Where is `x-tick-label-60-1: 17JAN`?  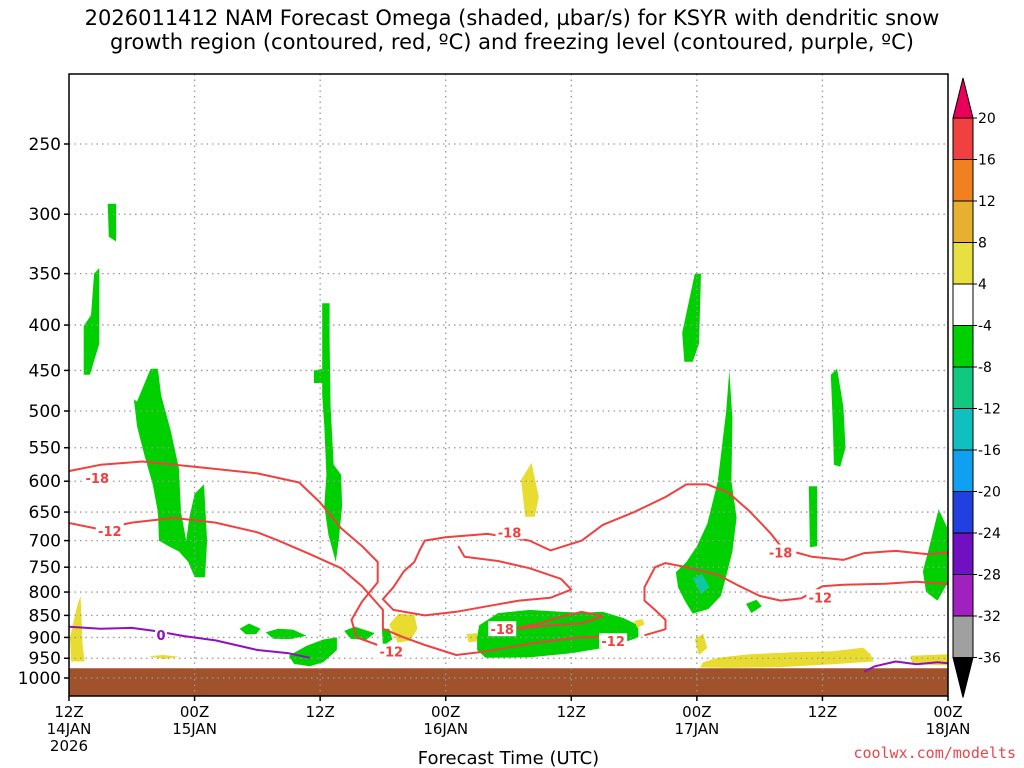
x-tick-label-60-1: 17JAN is located at coordinates (696, 729).